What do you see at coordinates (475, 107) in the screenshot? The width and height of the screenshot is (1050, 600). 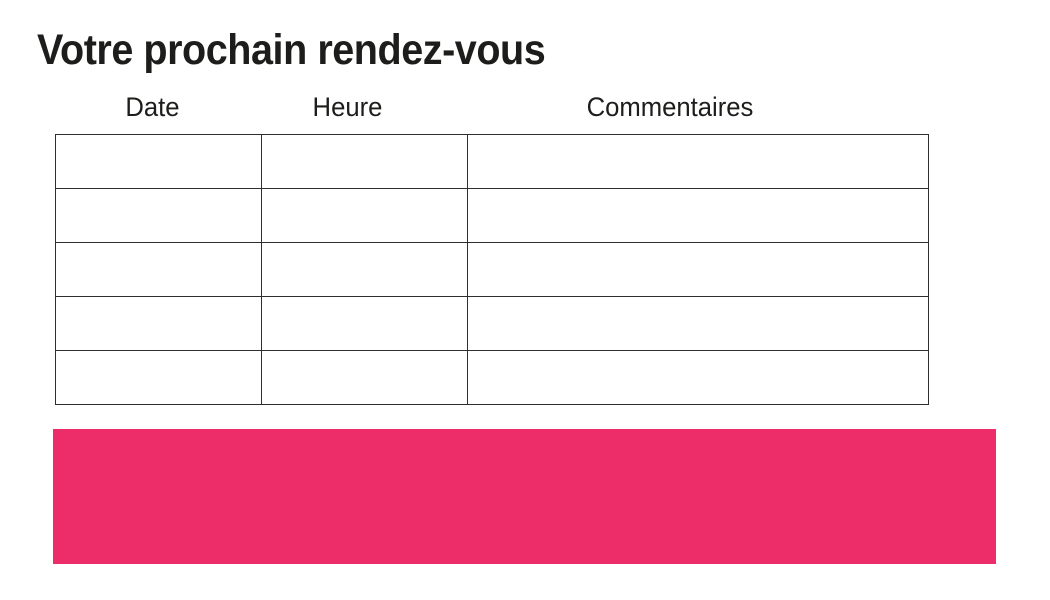 I see `table-column-headers: Date Heure Commentaires` at bounding box center [475, 107].